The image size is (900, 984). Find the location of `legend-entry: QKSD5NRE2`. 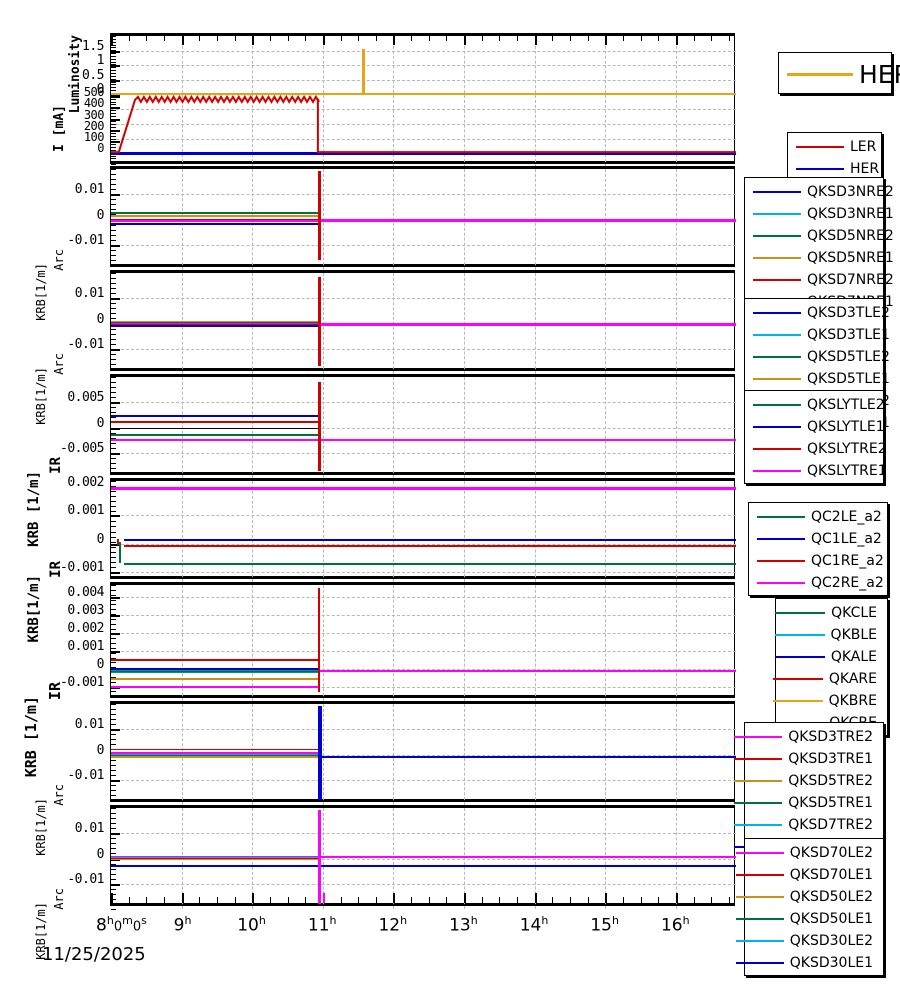

legend-entry: QKSD5NRE2 is located at coordinates (819, 236).